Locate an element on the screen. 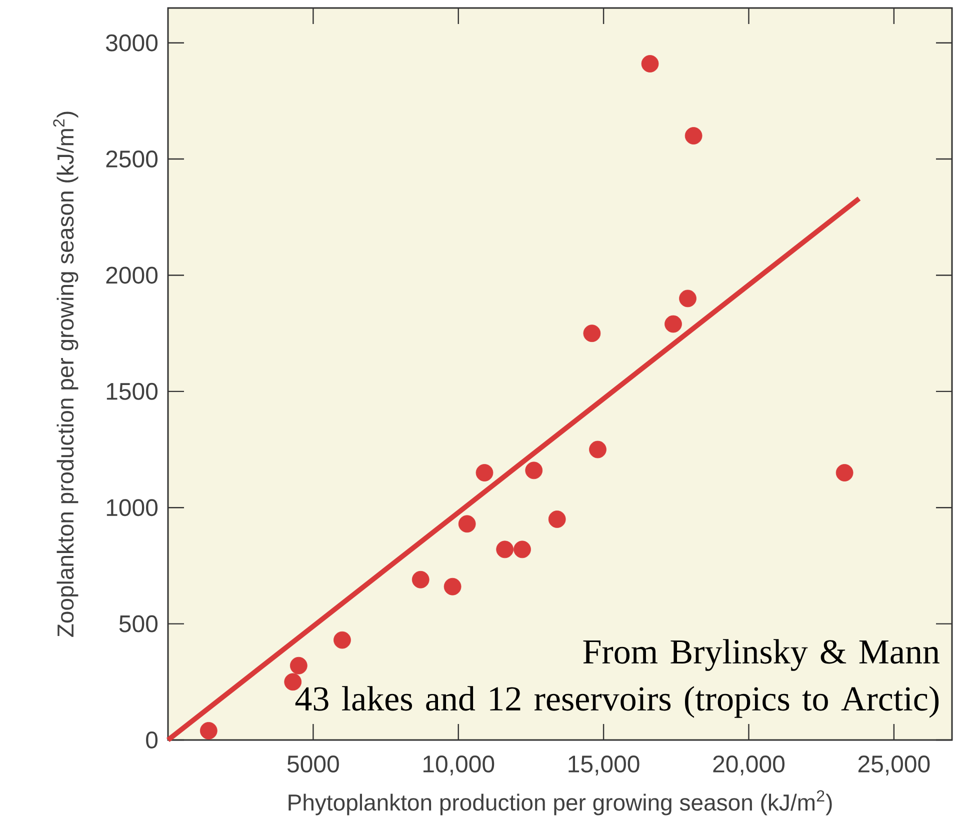  y-tick-label: 0 is located at coordinates (152, 739).